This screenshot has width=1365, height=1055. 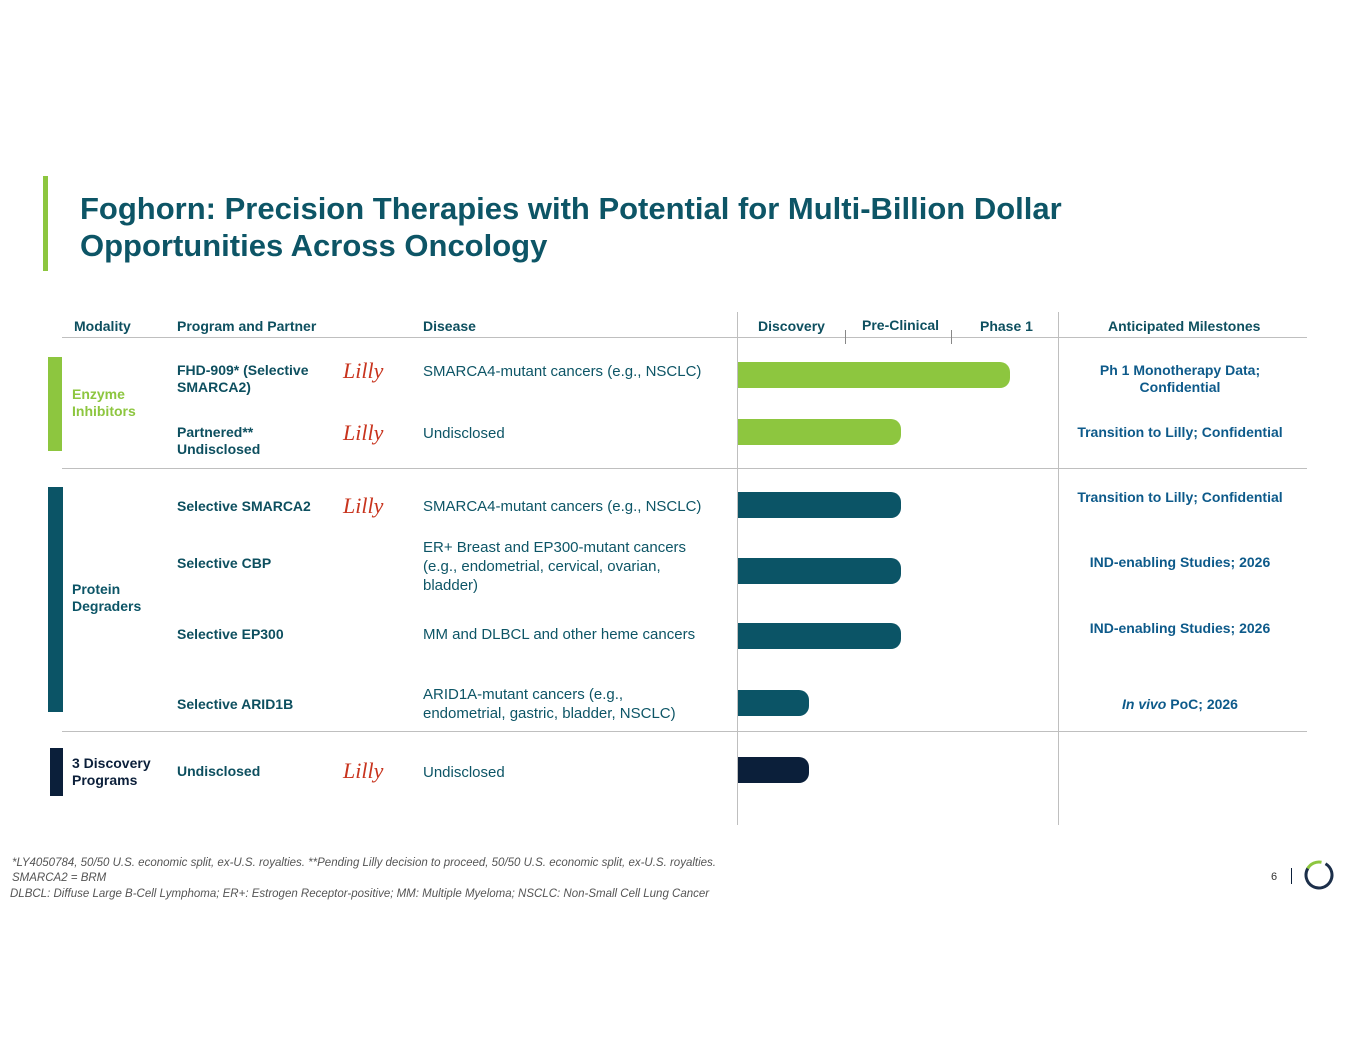 I want to click on foghorn-logo-icon, so click(x=1319, y=875).